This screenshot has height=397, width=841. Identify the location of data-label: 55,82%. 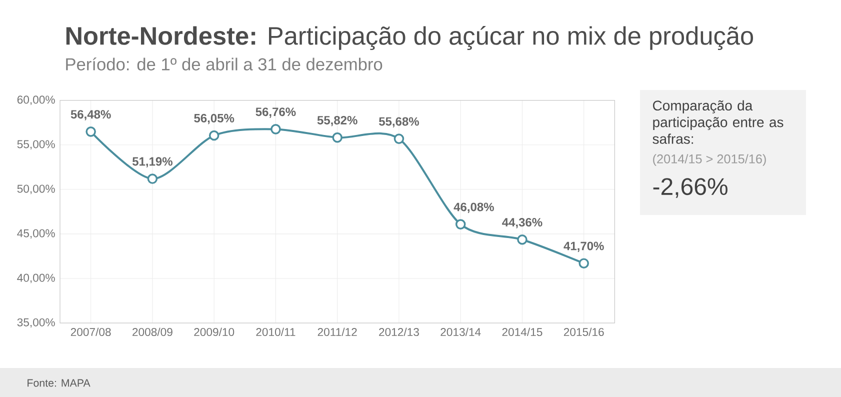
(337, 121).